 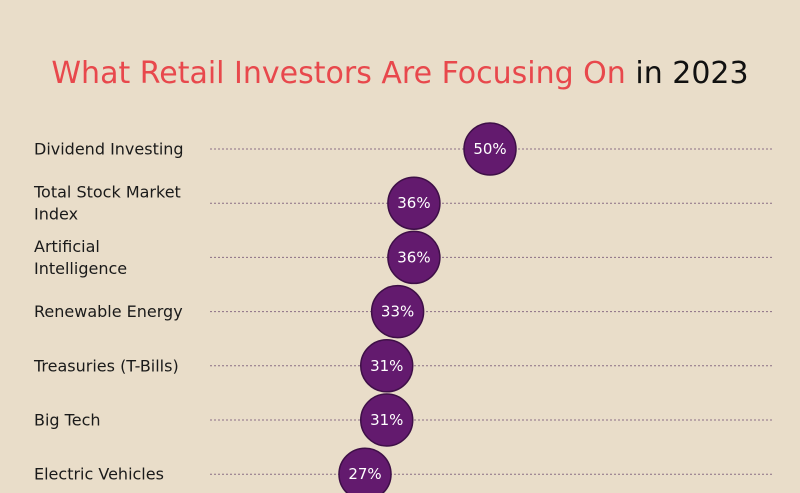 I want to click on category-label: Treasuries (T-Bills), so click(x=106, y=365).